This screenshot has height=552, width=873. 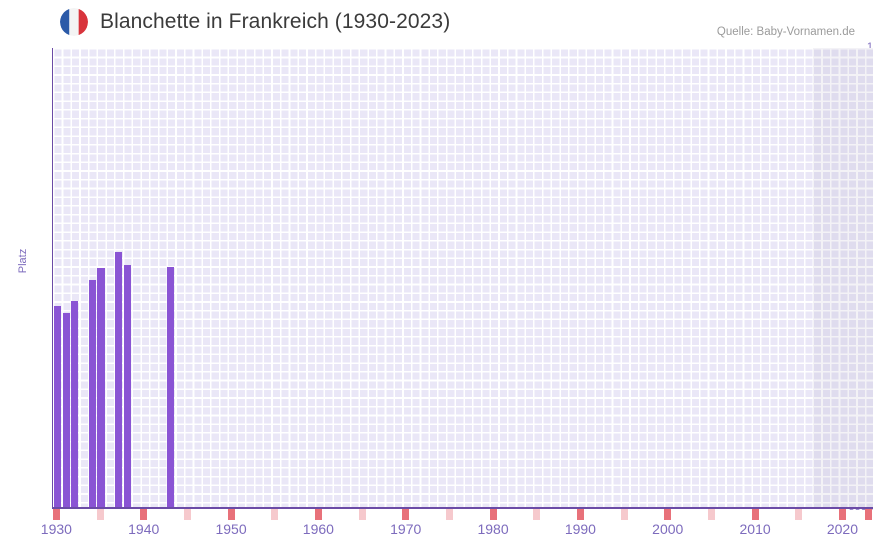 What do you see at coordinates (493, 529) in the screenshot?
I see `x-axis-tick-label: 1980` at bounding box center [493, 529].